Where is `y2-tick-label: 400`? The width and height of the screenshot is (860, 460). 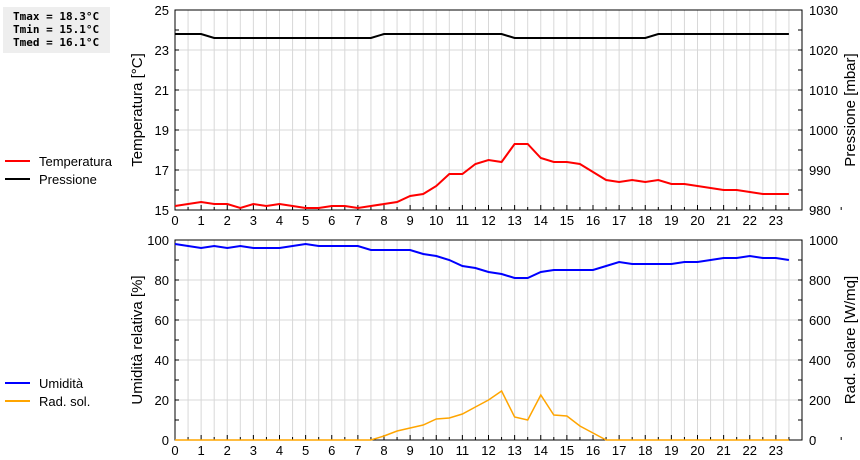 y2-tick-label: 400 is located at coordinates (820, 360).